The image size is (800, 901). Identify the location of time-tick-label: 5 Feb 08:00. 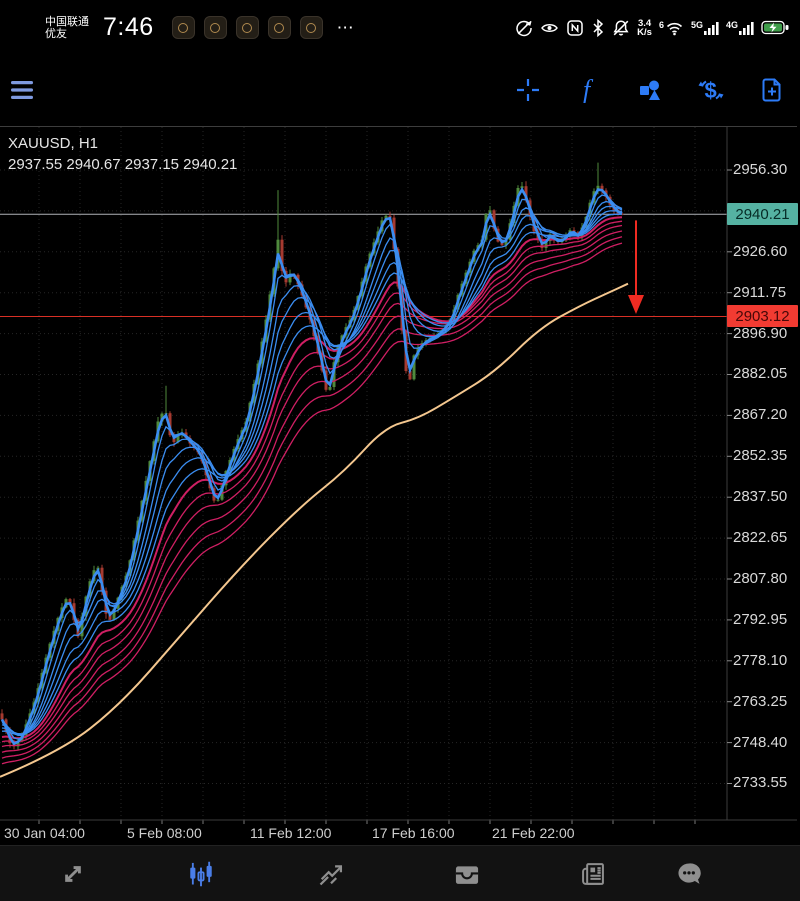
(164, 833).